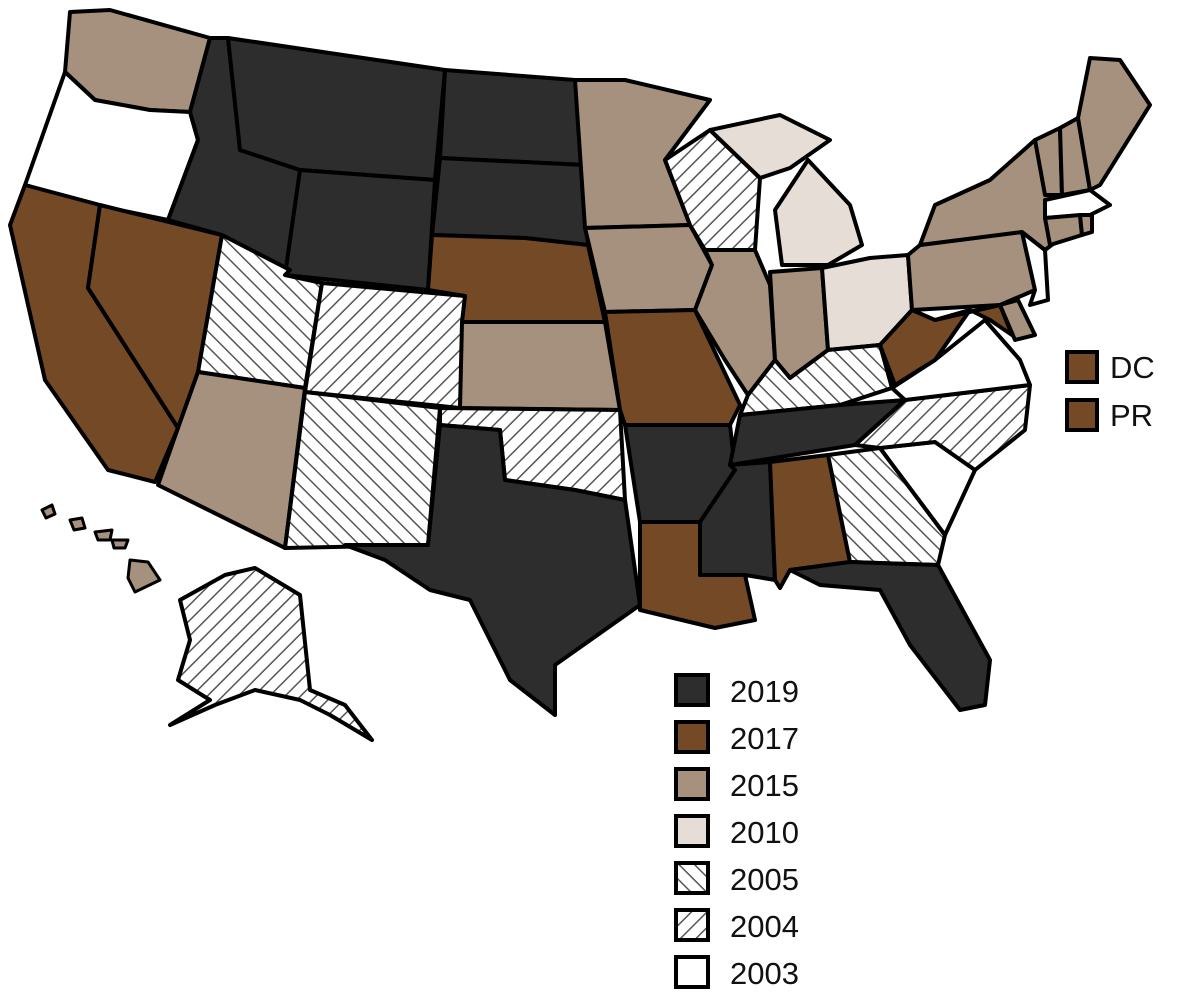 The image size is (1185, 1000). What do you see at coordinates (1131, 415) in the screenshot?
I see `pr-label: PR` at bounding box center [1131, 415].